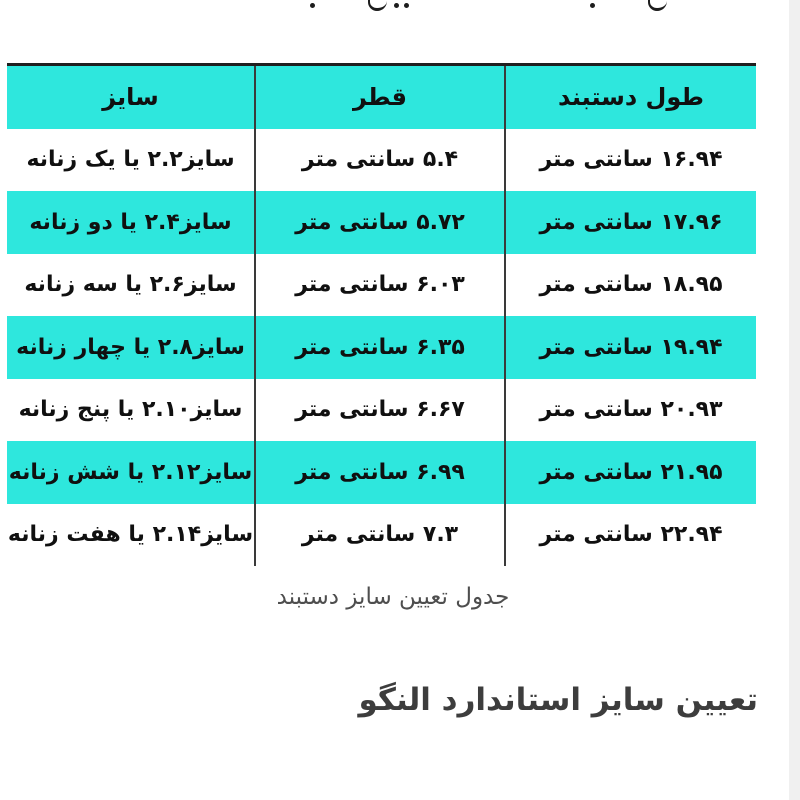 The image size is (800, 800). Describe the element at coordinates (630, 97) in the screenshot. I see `header-length: طول دستبند` at that location.